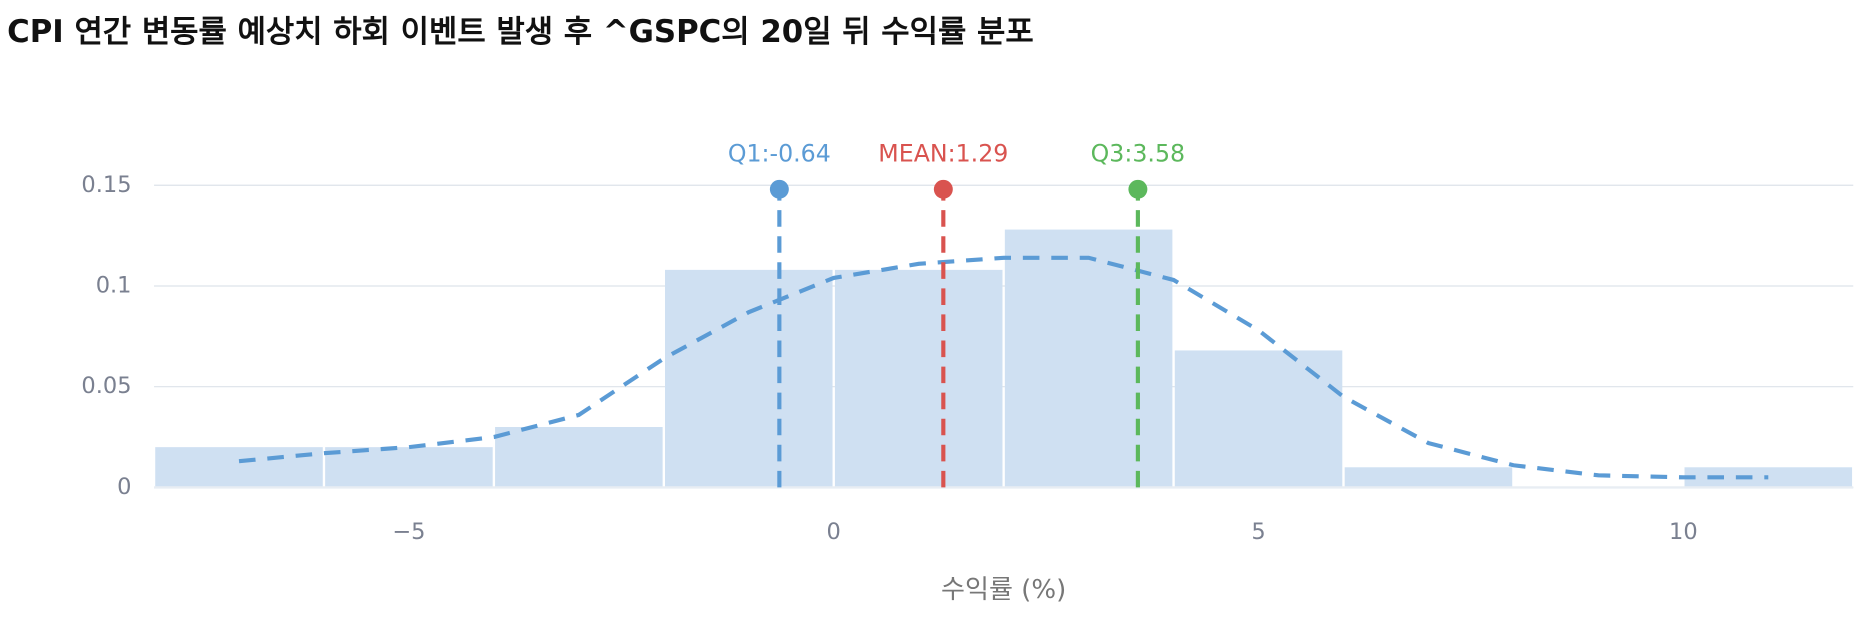 Image resolution: width=1858 pixels, height=621 pixels. What do you see at coordinates (106, 386) in the screenshot?
I see `y-tick-label: 0.05` at bounding box center [106, 386].